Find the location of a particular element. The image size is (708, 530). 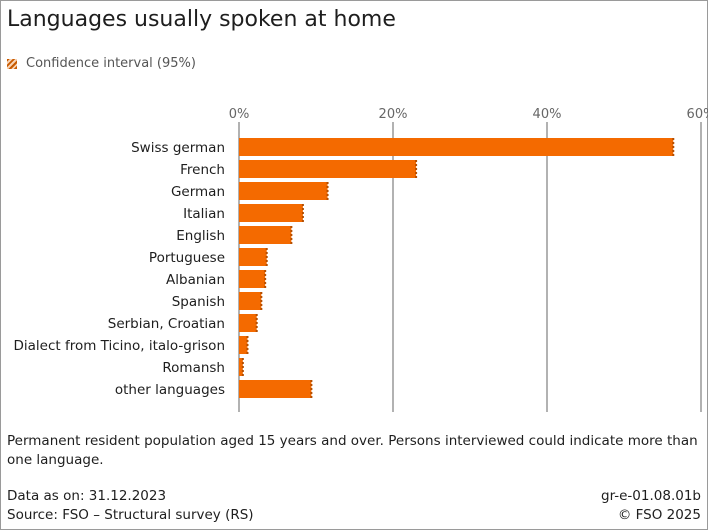

x-tick-label: 0% is located at coordinates (239, 114).